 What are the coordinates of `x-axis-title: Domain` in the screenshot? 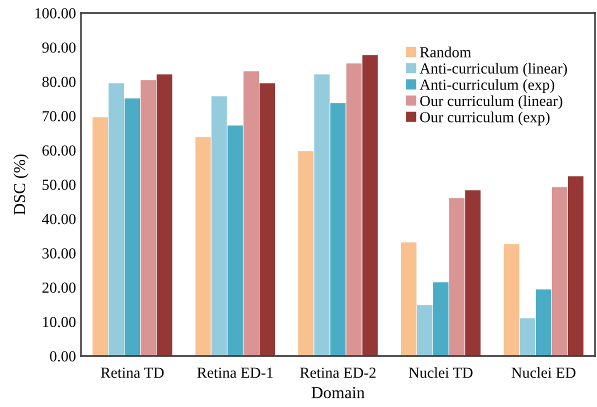 It's located at (338, 392).